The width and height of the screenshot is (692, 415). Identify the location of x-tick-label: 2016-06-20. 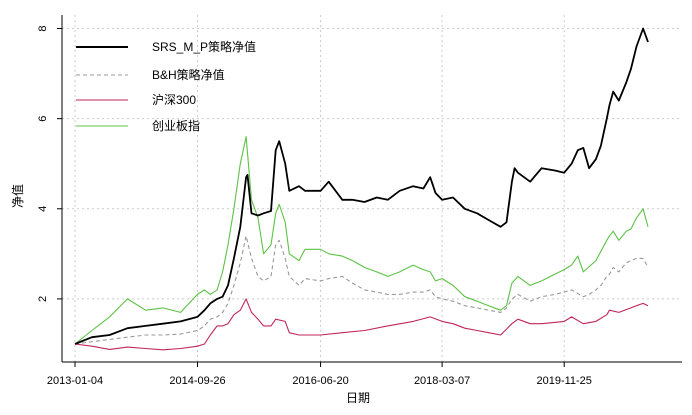
(320, 381).